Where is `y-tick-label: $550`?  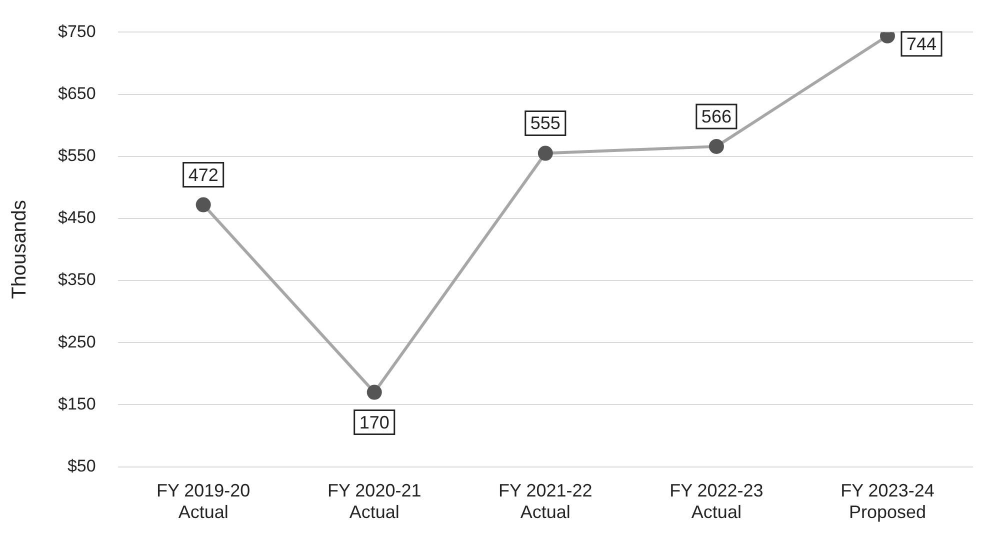 y-tick-label: $550 is located at coordinates (77, 156).